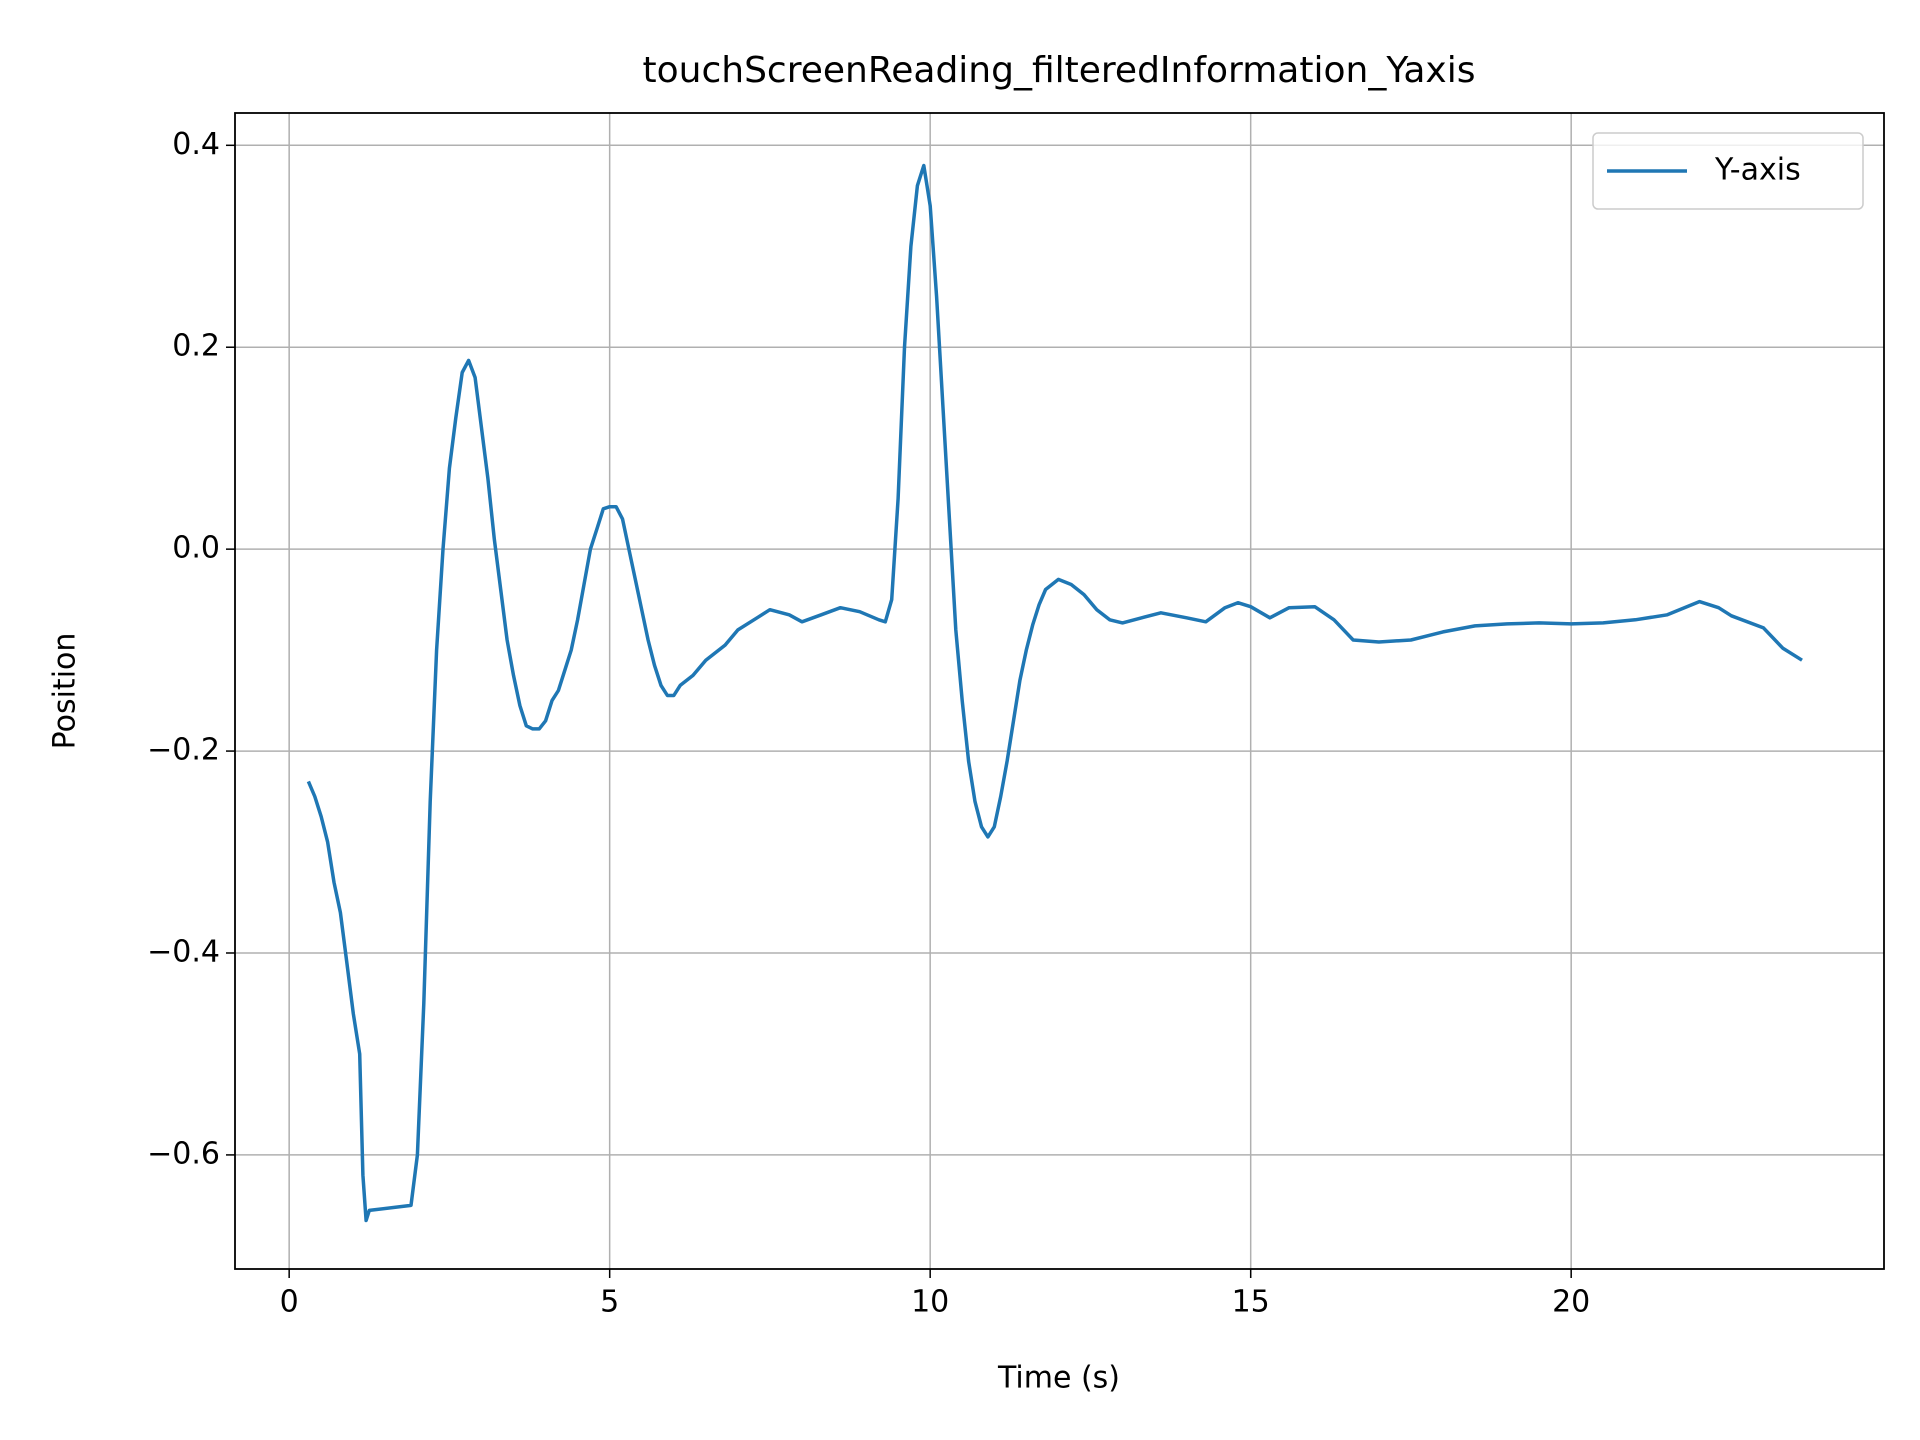  Describe the element at coordinates (1251, 1302) in the screenshot. I see `x-tick-label: 15` at that location.